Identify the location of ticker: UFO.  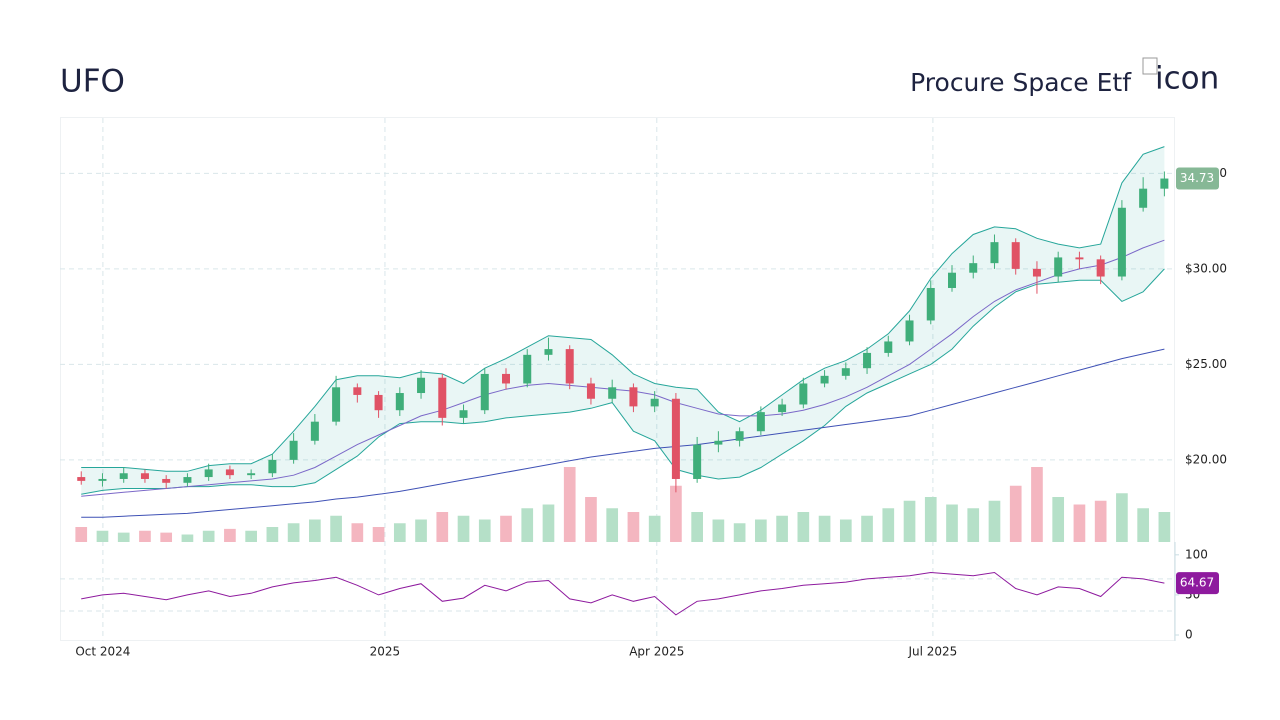
(92, 82).